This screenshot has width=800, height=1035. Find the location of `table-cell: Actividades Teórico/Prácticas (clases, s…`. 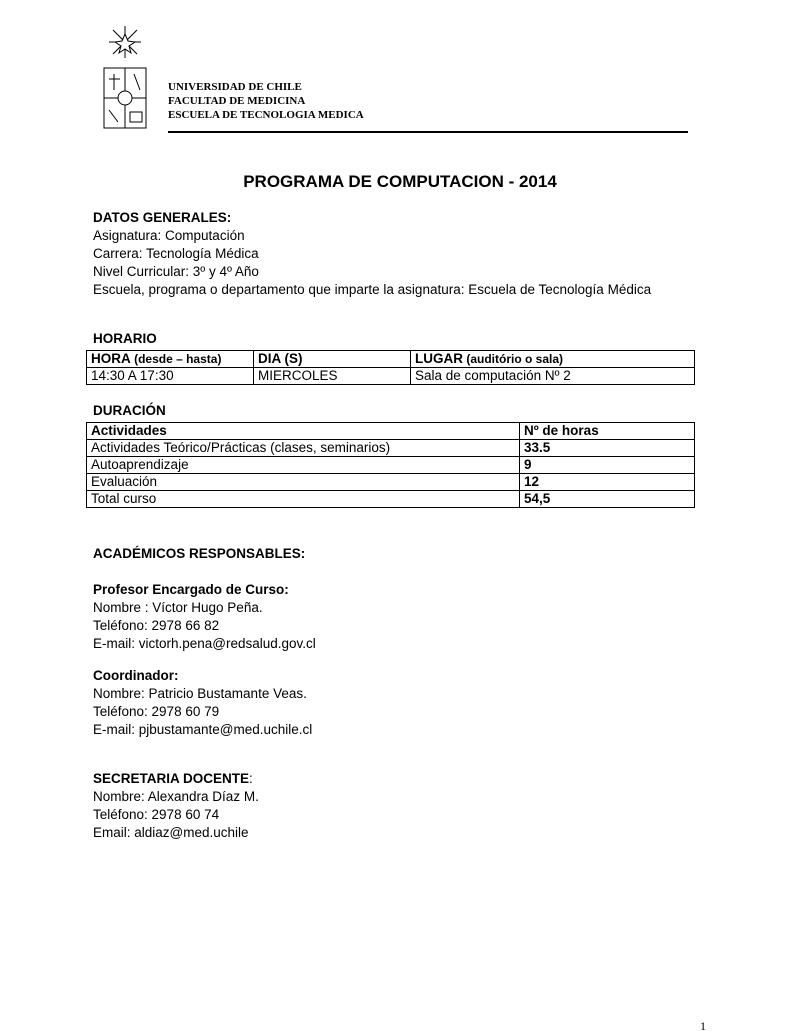

table-cell: Actividades Teórico/Prácticas (clases, s… is located at coordinates (303, 448).